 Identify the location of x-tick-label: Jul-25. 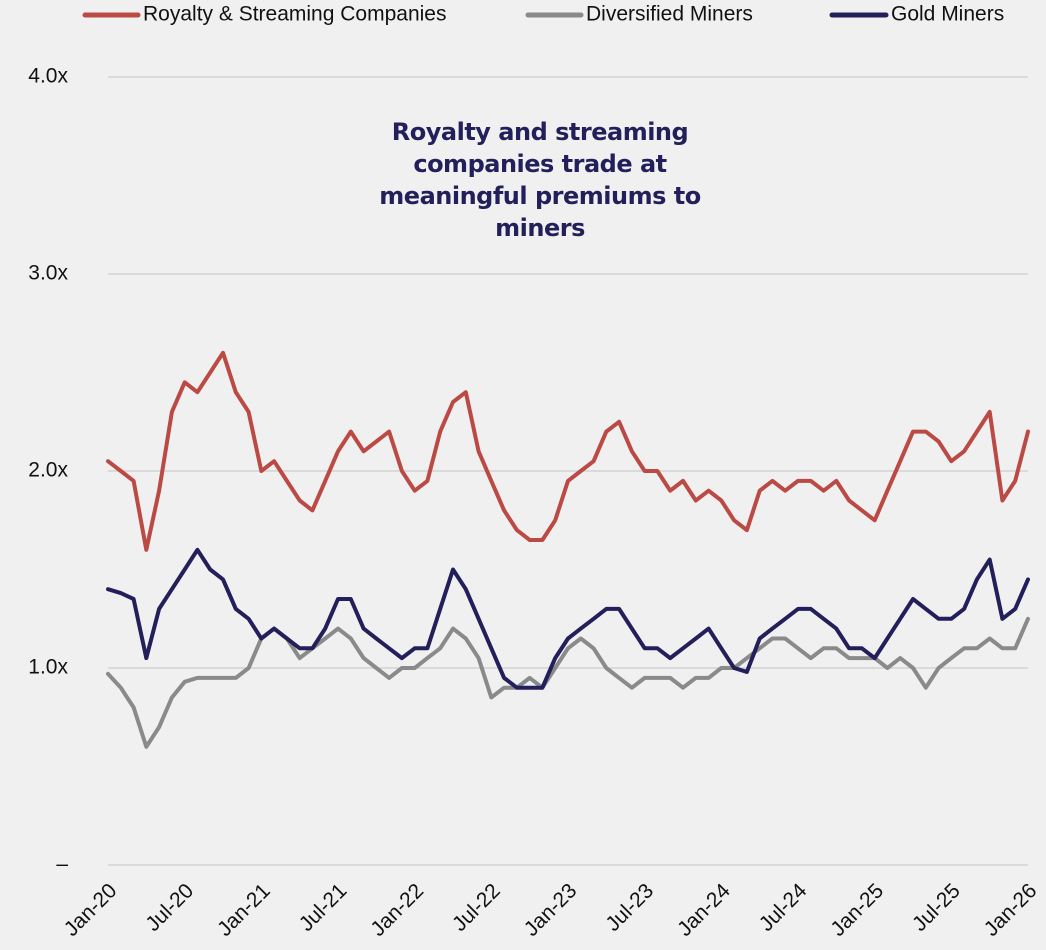
(936, 907).